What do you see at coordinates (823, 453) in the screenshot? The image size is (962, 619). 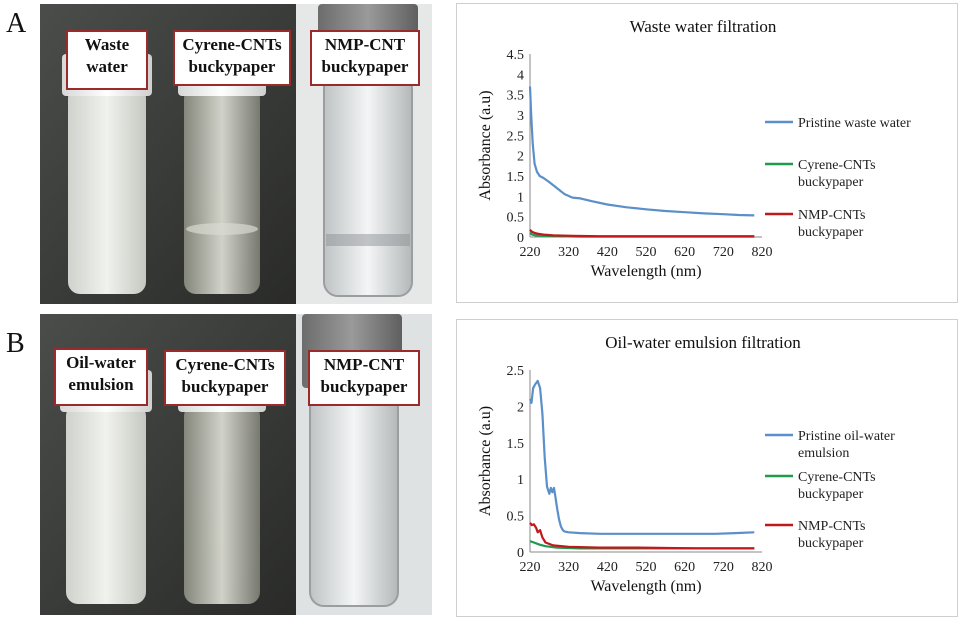 I see `legend-label-1: emulsion` at bounding box center [823, 453].